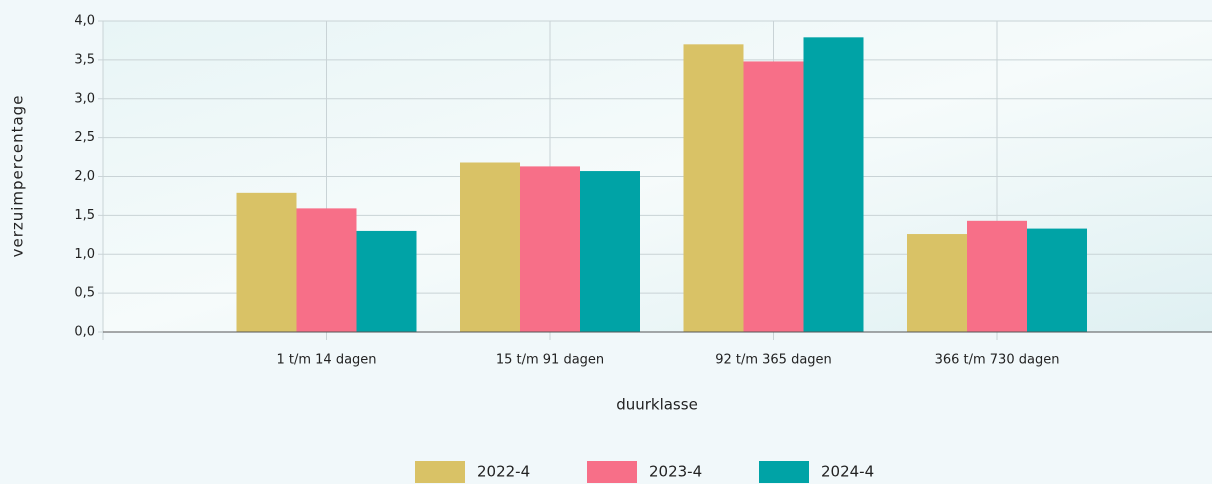 Image resolution: width=1212 pixels, height=484 pixels. What do you see at coordinates (18, 176) in the screenshot?
I see `y-axis-label: verzuimpercentage` at bounding box center [18, 176].